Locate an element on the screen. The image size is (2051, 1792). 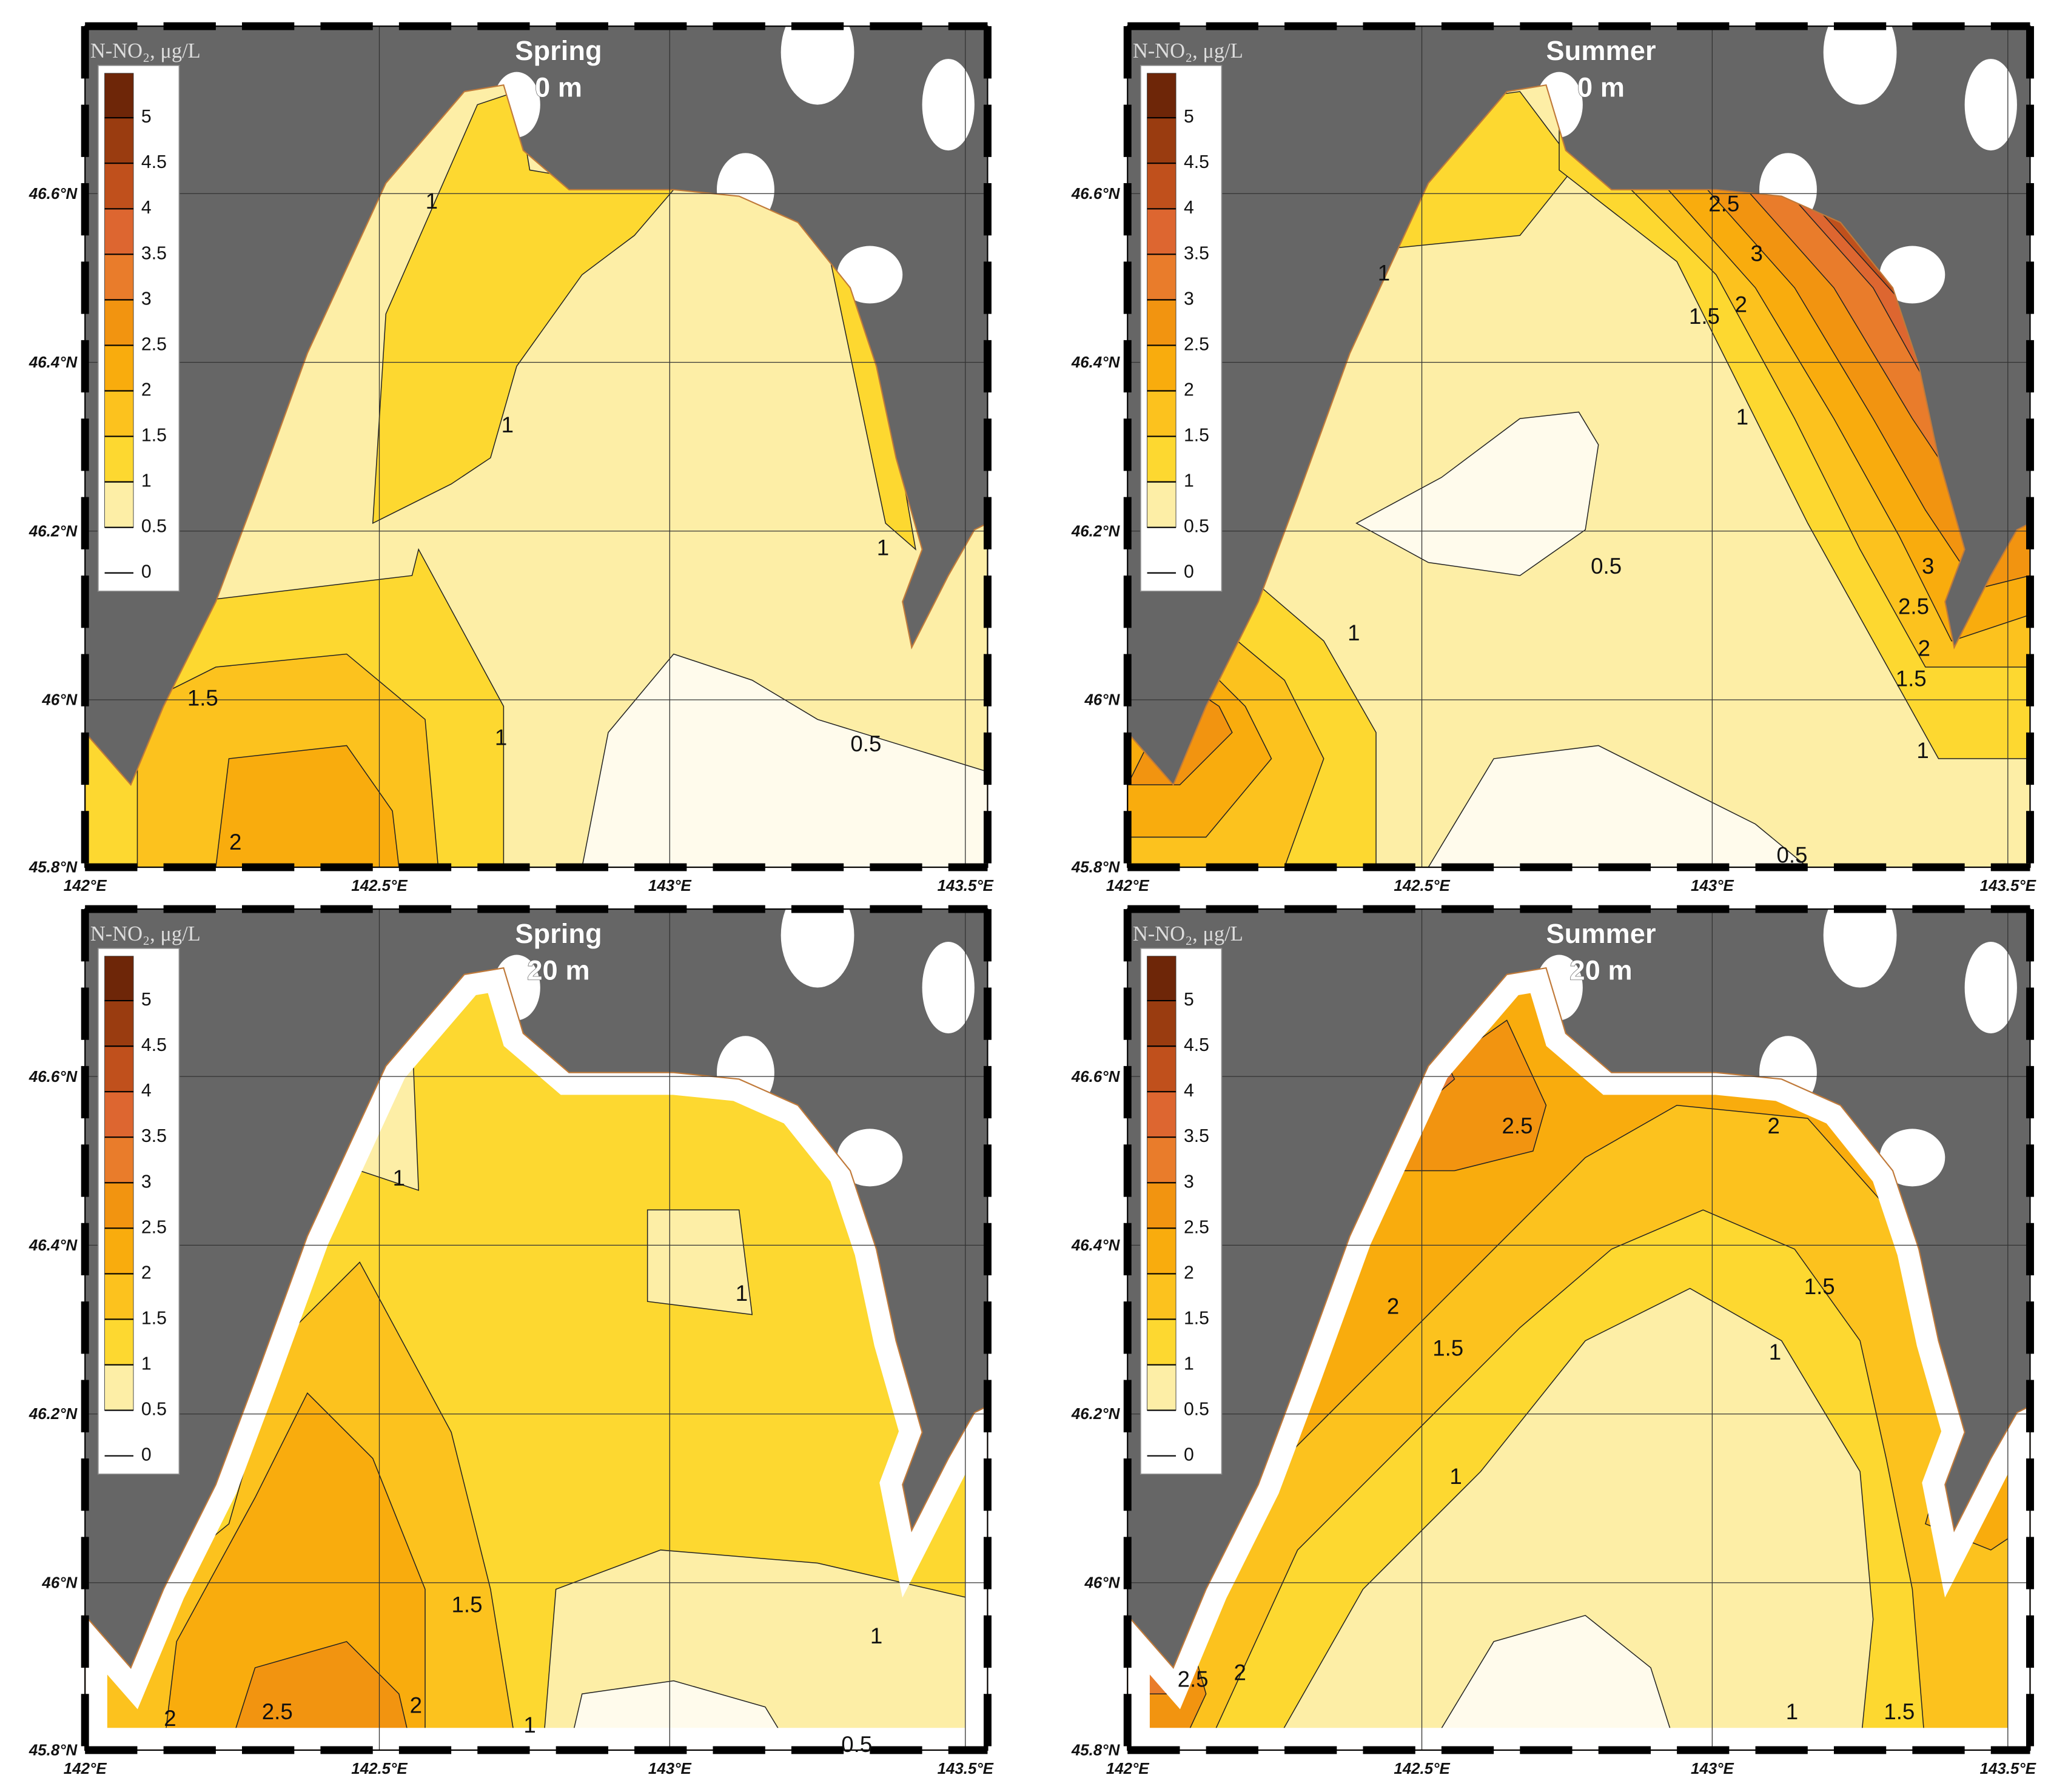
legend-label: 1 is located at coordinates (146, 481).